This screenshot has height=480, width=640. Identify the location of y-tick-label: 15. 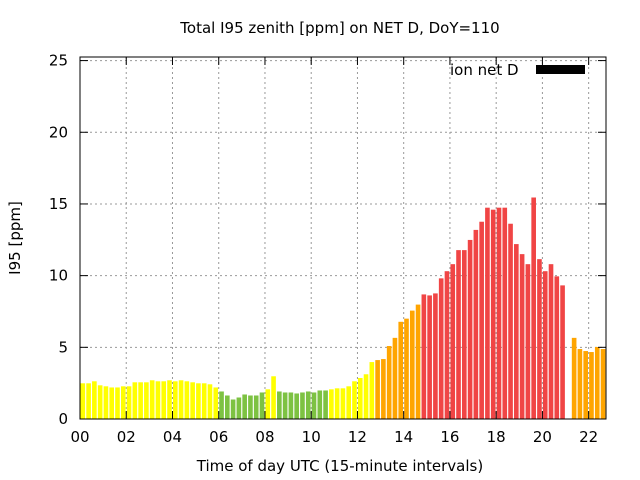
(58, 204).